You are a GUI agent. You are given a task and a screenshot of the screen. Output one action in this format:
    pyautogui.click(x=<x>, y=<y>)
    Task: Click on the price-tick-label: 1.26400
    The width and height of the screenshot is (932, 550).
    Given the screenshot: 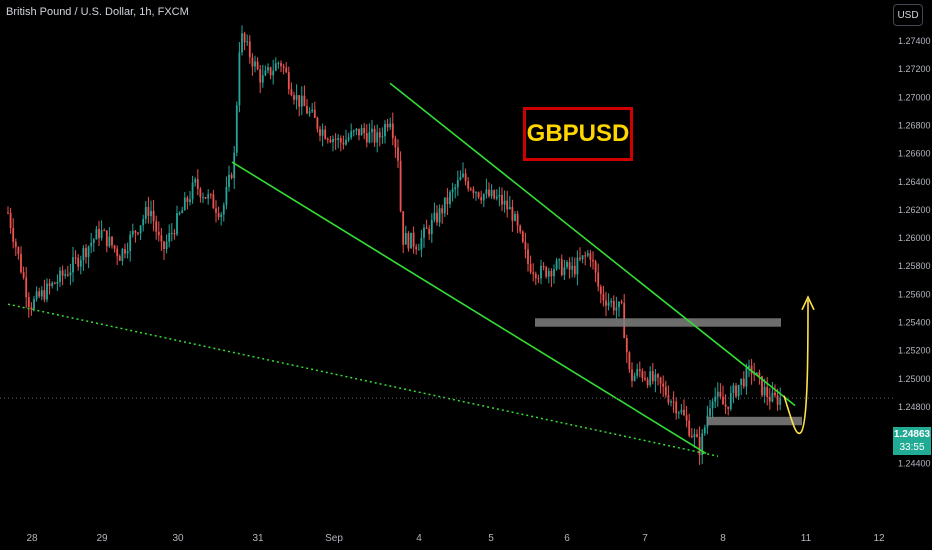 What is the action you would take?
    pyautogui.click(x=914, y=182)
    